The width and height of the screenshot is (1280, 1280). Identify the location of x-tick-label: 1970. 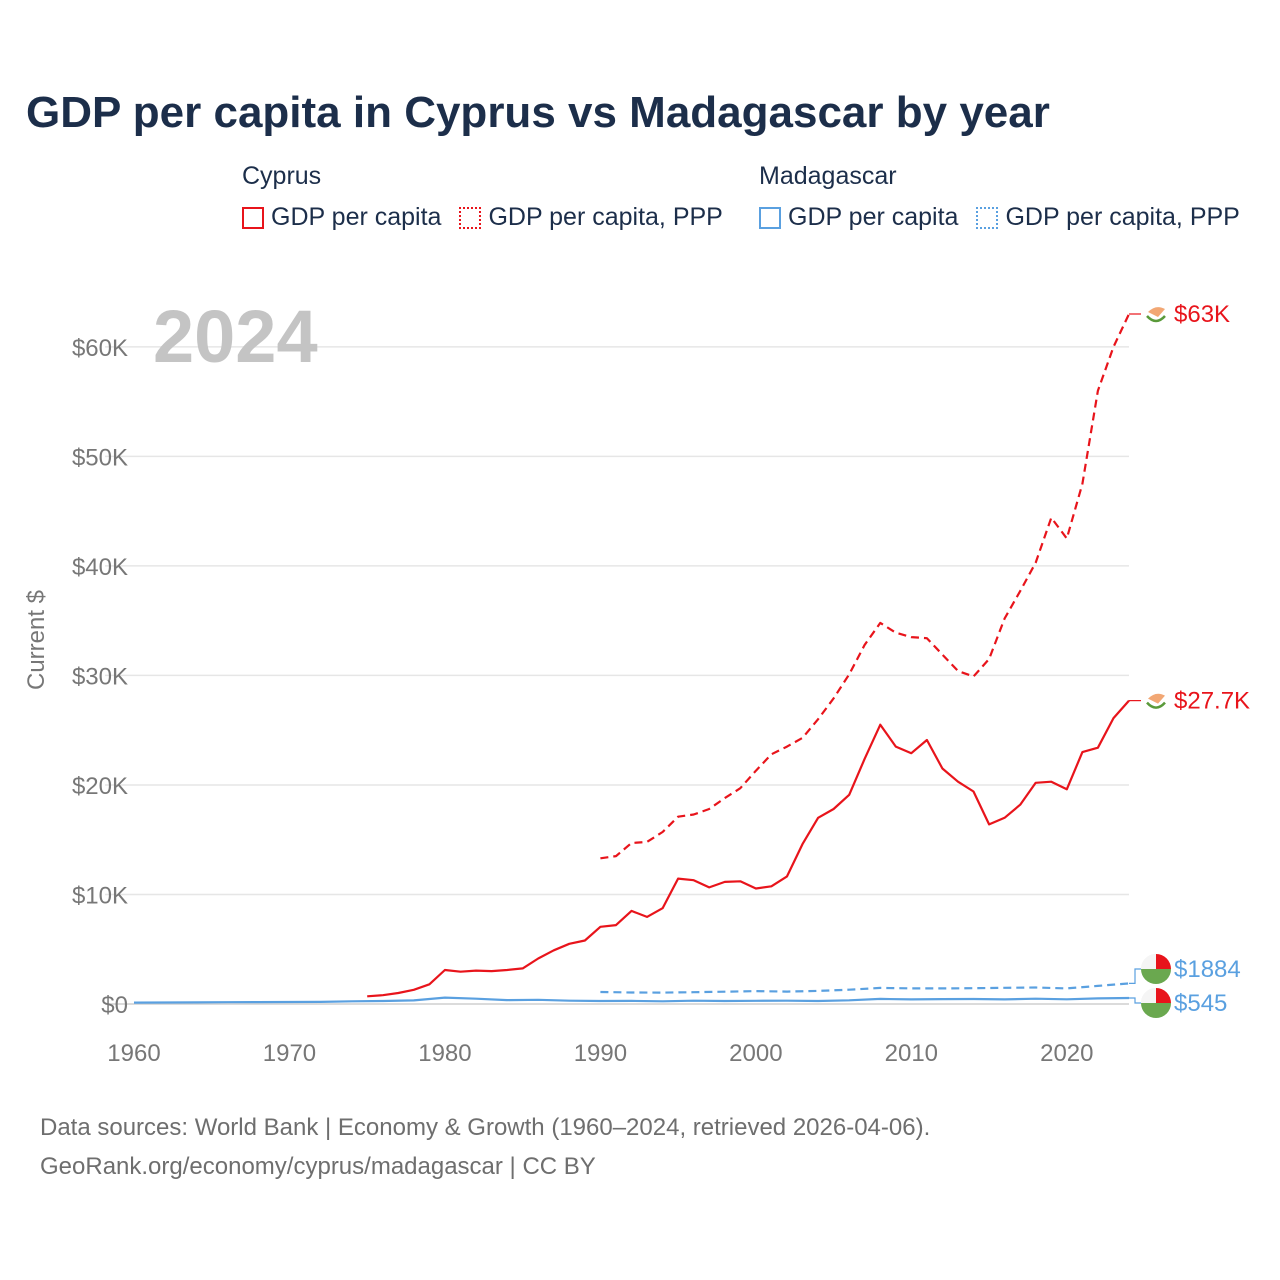
(289, 1053).